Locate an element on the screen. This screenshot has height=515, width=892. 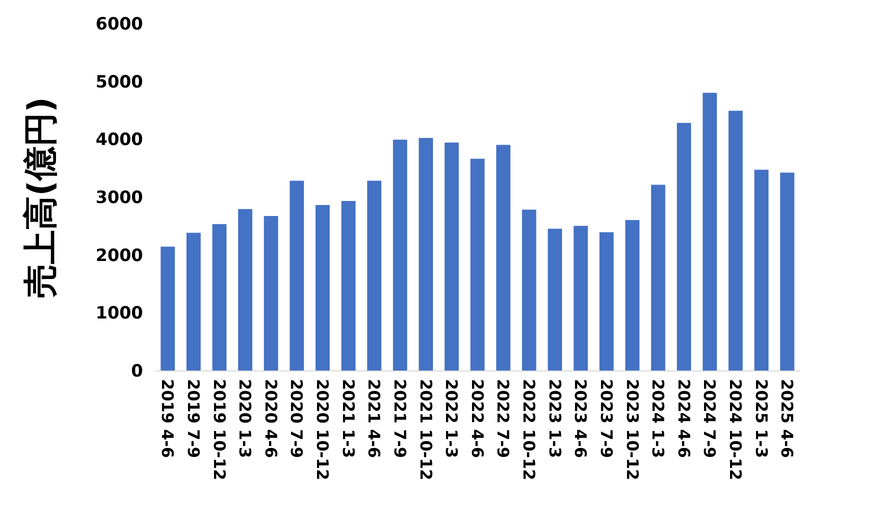
x-tick-label: 2019 10-12 is located at coordinates (219, 429).